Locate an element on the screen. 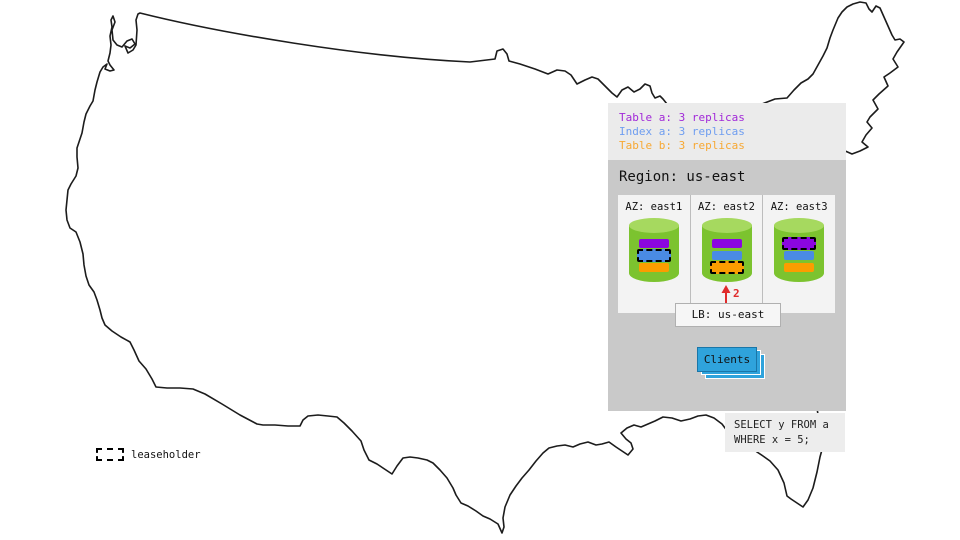 Image resolution: width=960 pixels, height=540 pixels. arrow-count-label: 2 is located at coordinates (736, 293).